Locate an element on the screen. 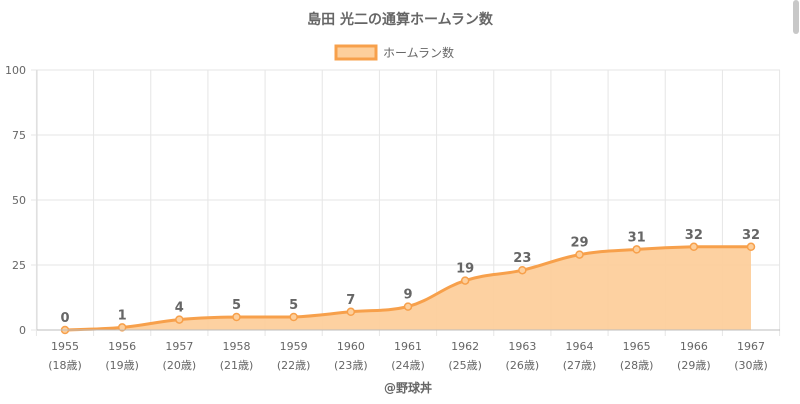 The image size is (800, 404). x-tick-label: 1961 is located at coordinates (408, 346).